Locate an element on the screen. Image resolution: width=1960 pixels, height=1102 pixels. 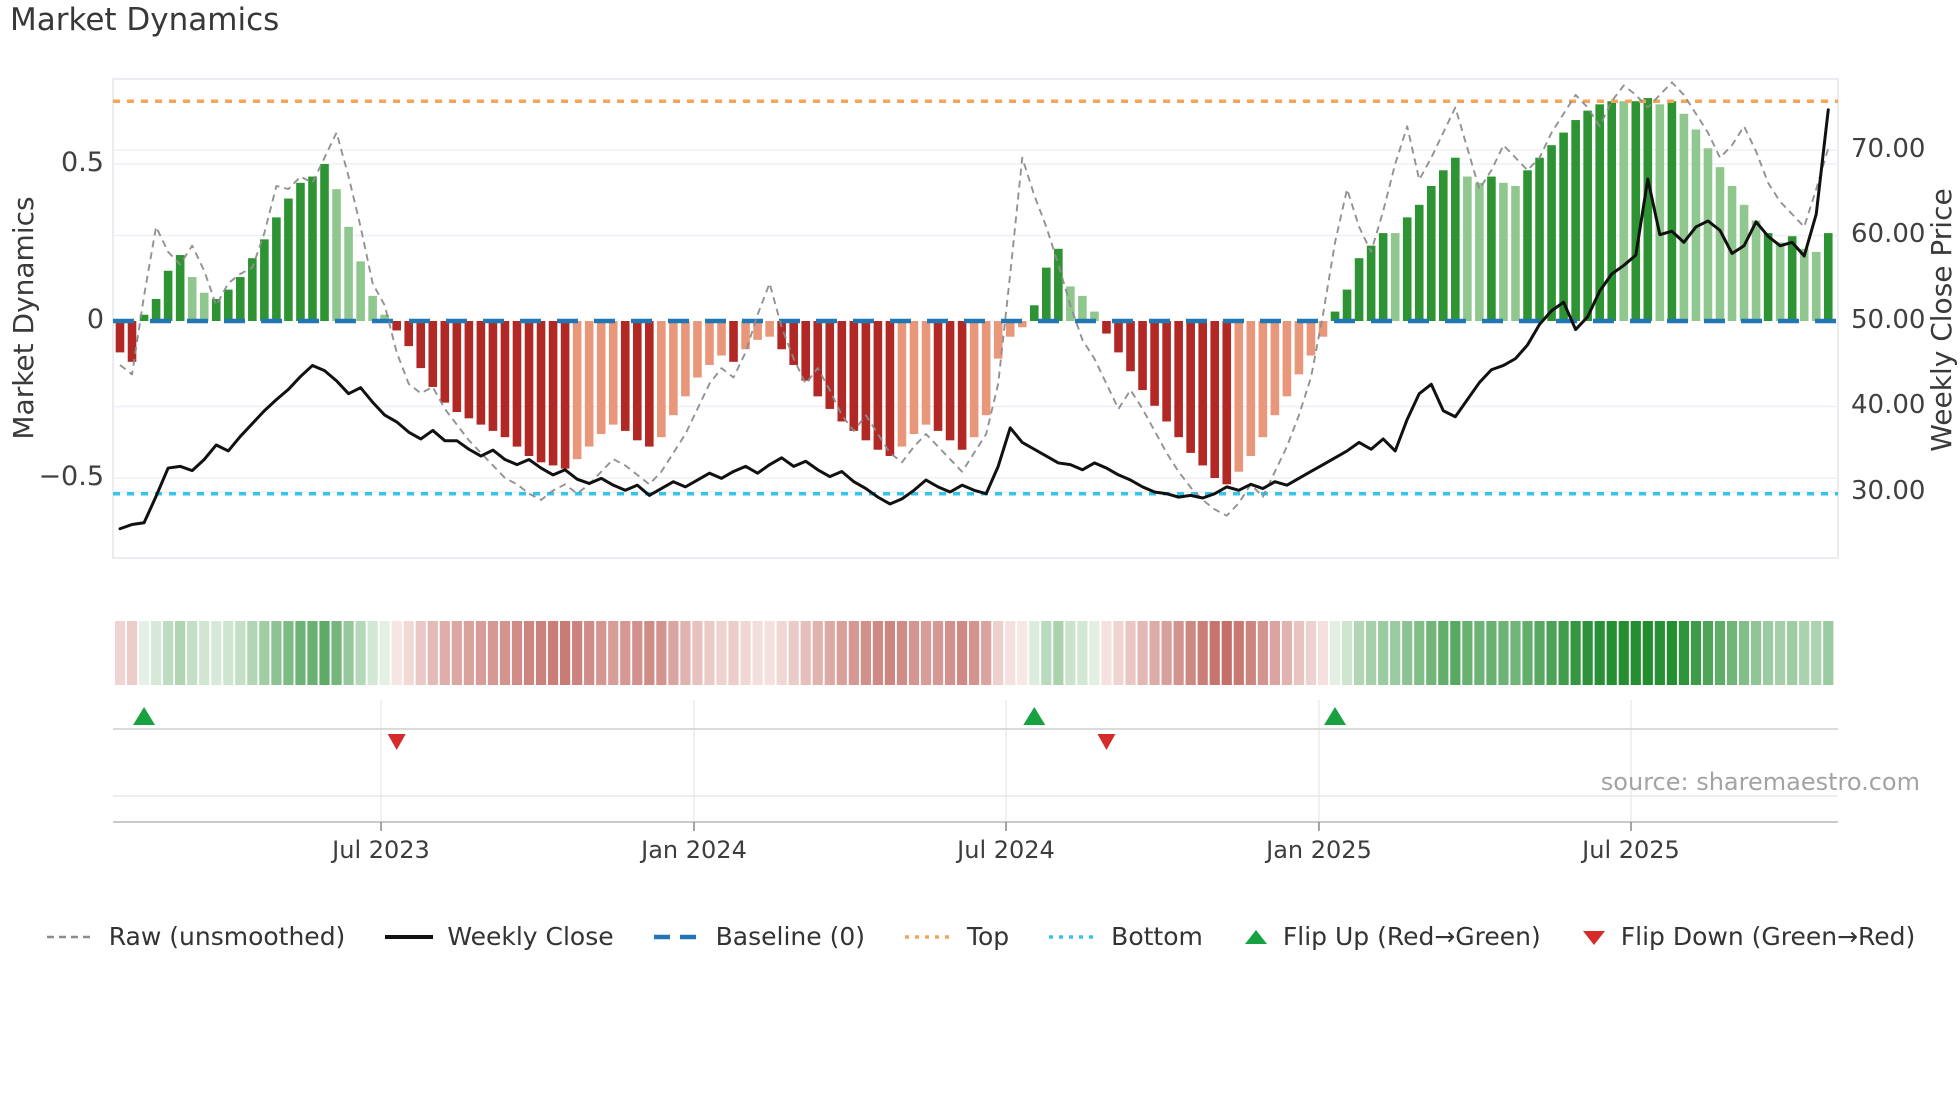
flip-down-triangle-icon is located at coordinates (1593, 937).